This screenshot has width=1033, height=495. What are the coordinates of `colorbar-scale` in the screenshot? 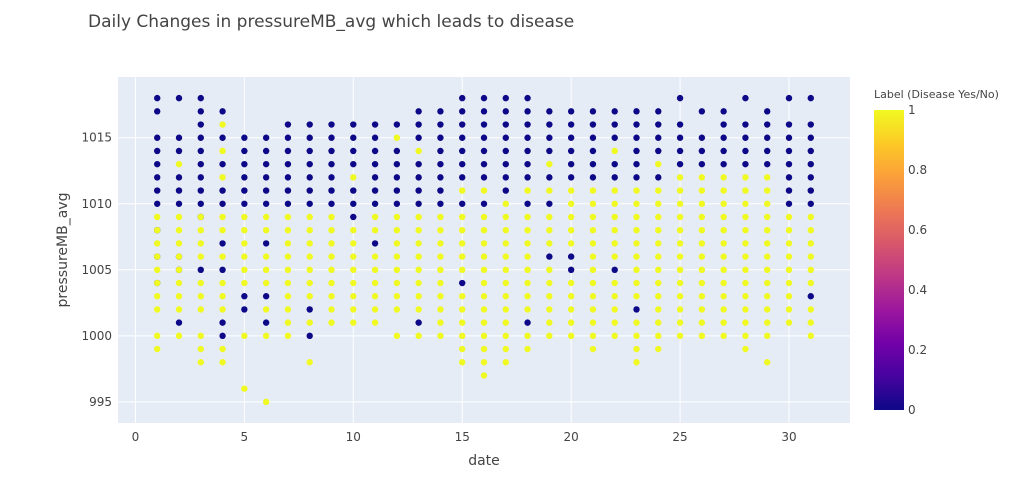 It's located at (889, 260).